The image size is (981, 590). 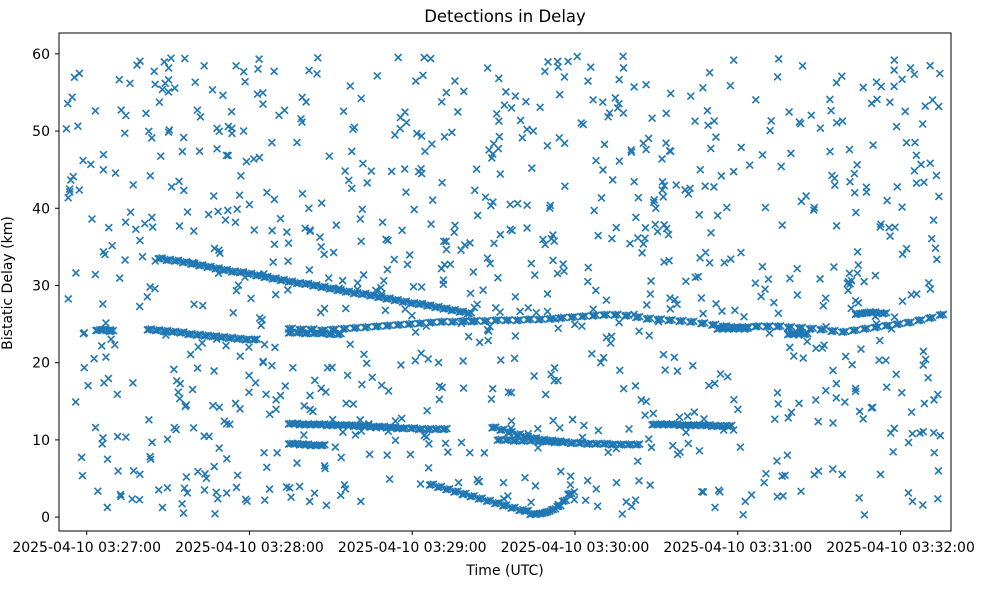 I want to click on y-tick-label: 40, so click(x=41, y=209).